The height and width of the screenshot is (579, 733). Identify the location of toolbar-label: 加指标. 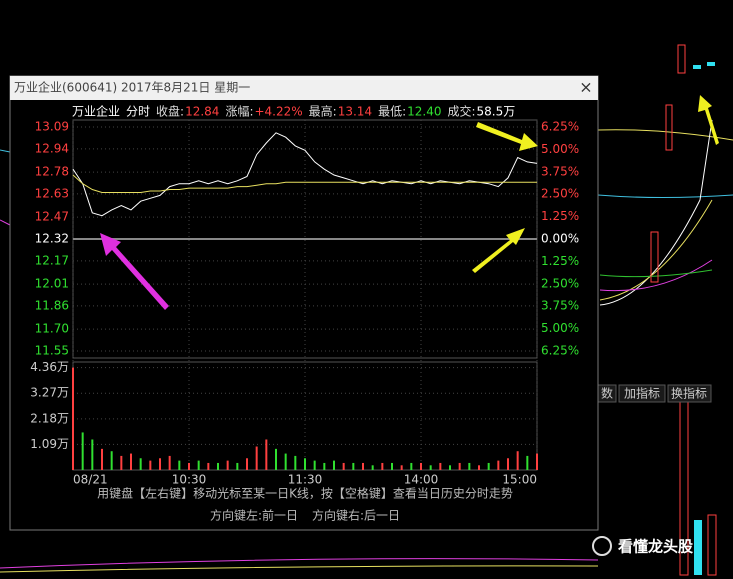
(642, 393).